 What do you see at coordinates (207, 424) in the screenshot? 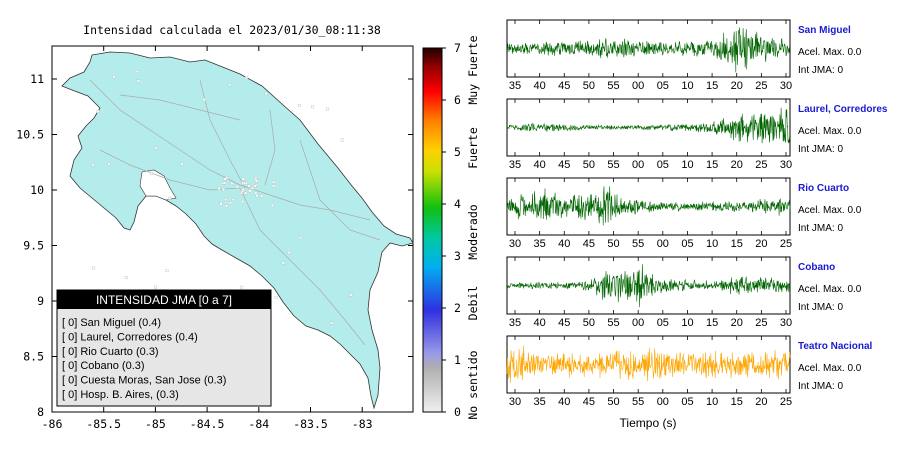
I see `map-x-tick-label: -84.5` at bounding box center [207, 424].